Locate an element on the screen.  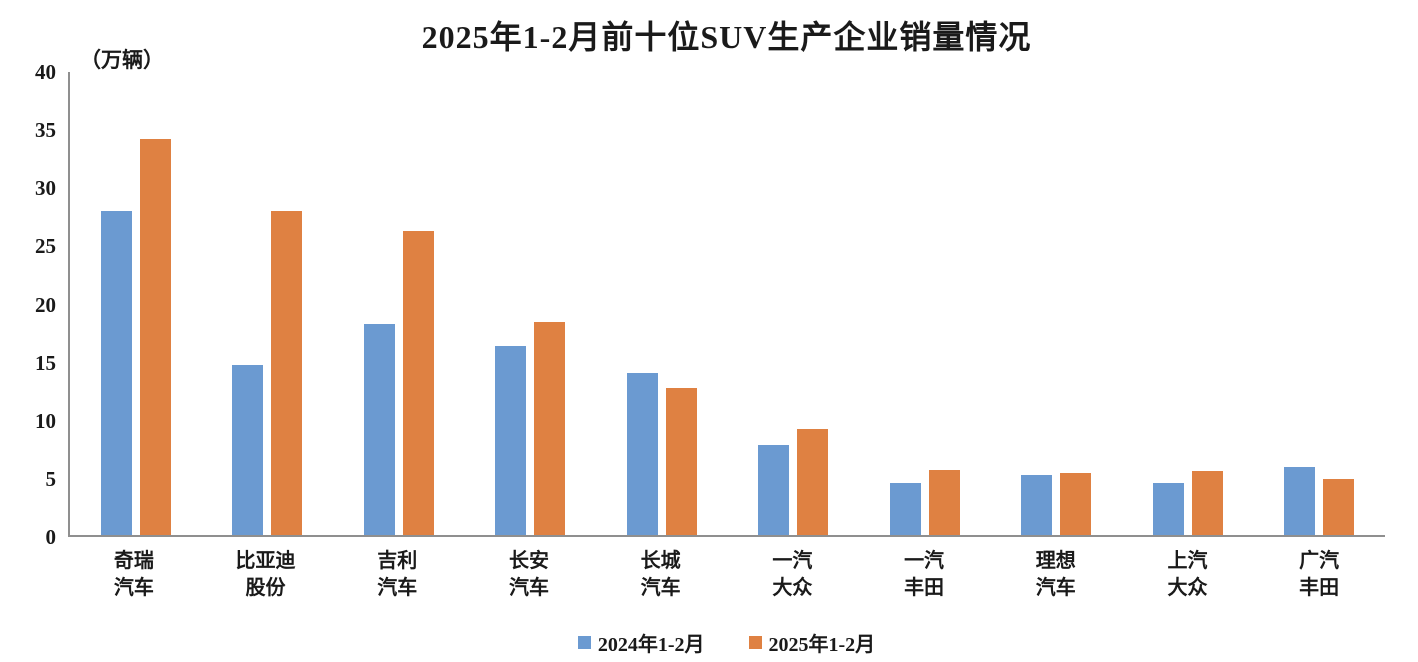
y-tick-label: 35 is located at coordinates (45, 130).